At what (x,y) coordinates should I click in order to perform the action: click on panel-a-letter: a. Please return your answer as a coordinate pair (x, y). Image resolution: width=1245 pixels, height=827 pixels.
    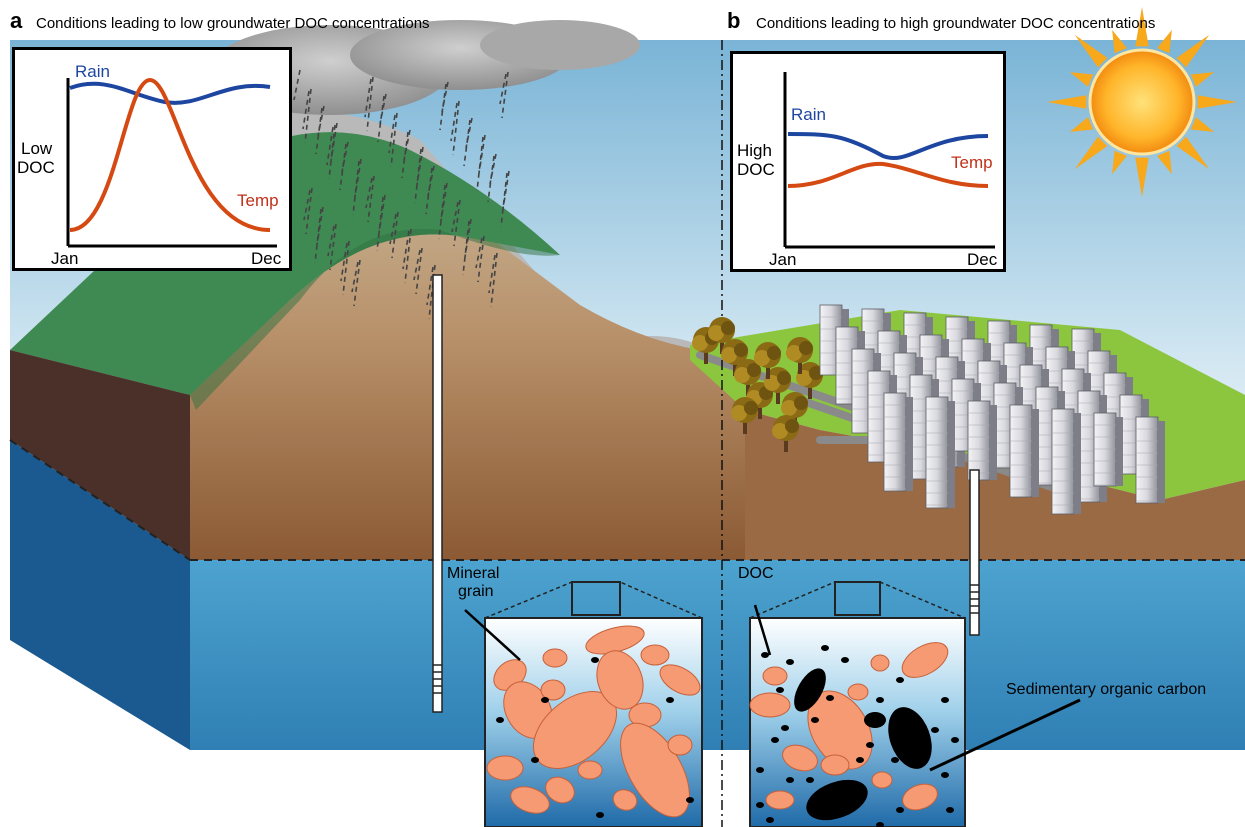
    Looking at the image, I should click on (16, 20).